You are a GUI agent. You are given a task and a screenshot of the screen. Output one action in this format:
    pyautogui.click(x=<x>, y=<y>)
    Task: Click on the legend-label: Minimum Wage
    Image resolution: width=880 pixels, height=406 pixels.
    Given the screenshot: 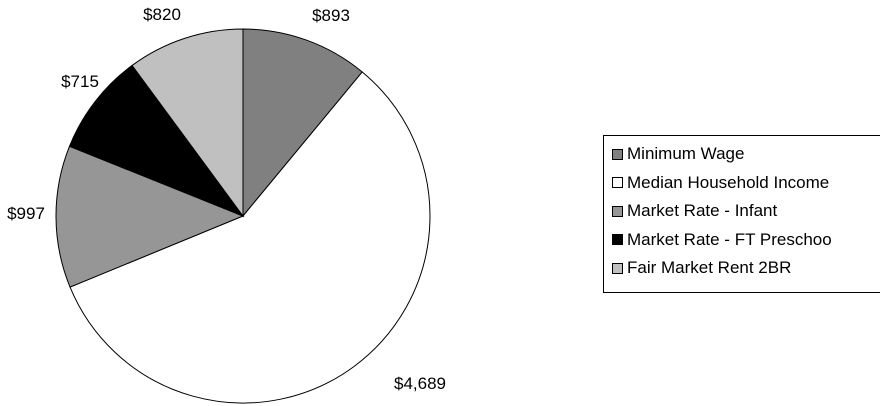 What is the action you would take?
    pyautogui.click(x=686, y=154)
    